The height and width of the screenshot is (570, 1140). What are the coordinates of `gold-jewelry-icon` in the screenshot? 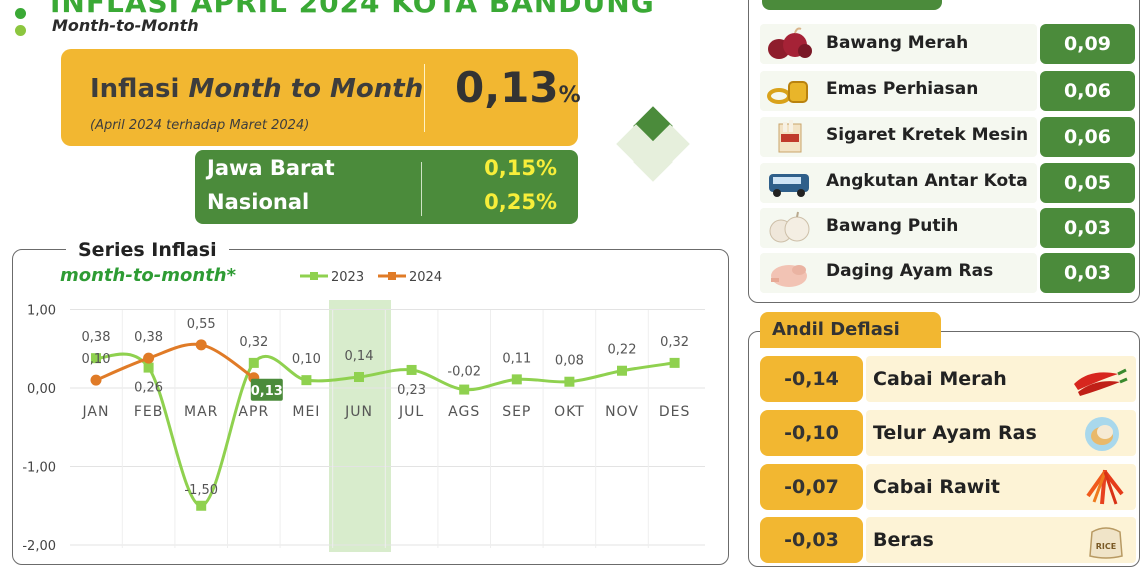 It's located at (789, 91).